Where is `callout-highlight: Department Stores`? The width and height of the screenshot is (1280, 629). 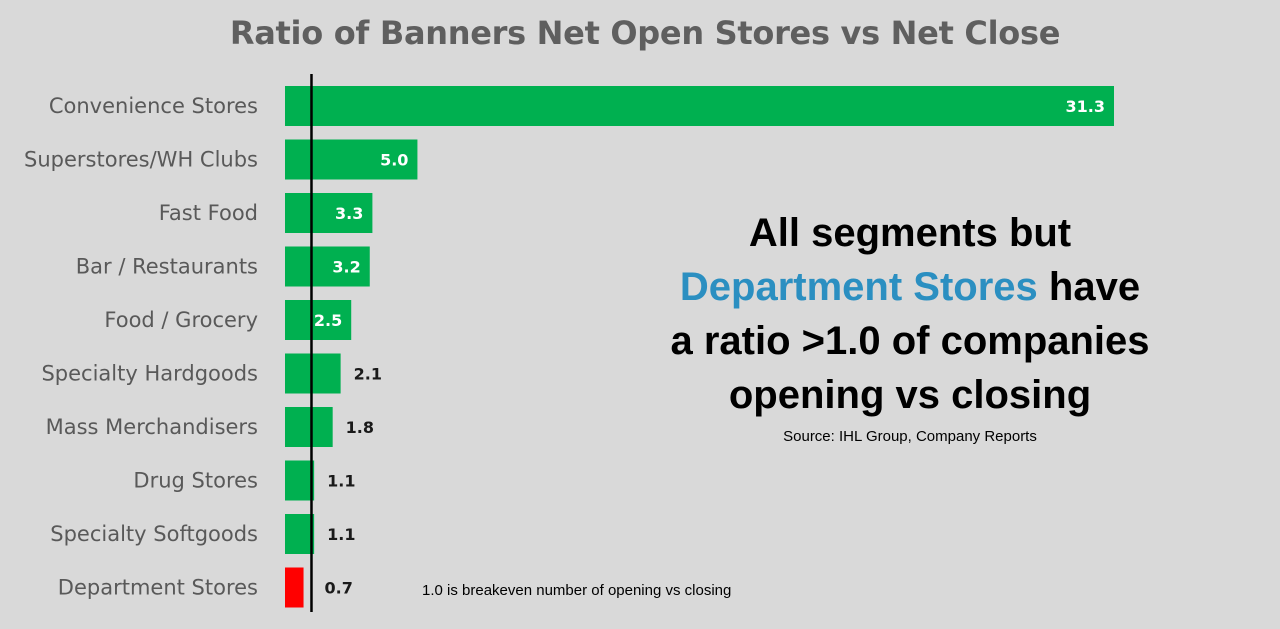
callout-highlight: Department Stores is located at coordinates (858, 287).